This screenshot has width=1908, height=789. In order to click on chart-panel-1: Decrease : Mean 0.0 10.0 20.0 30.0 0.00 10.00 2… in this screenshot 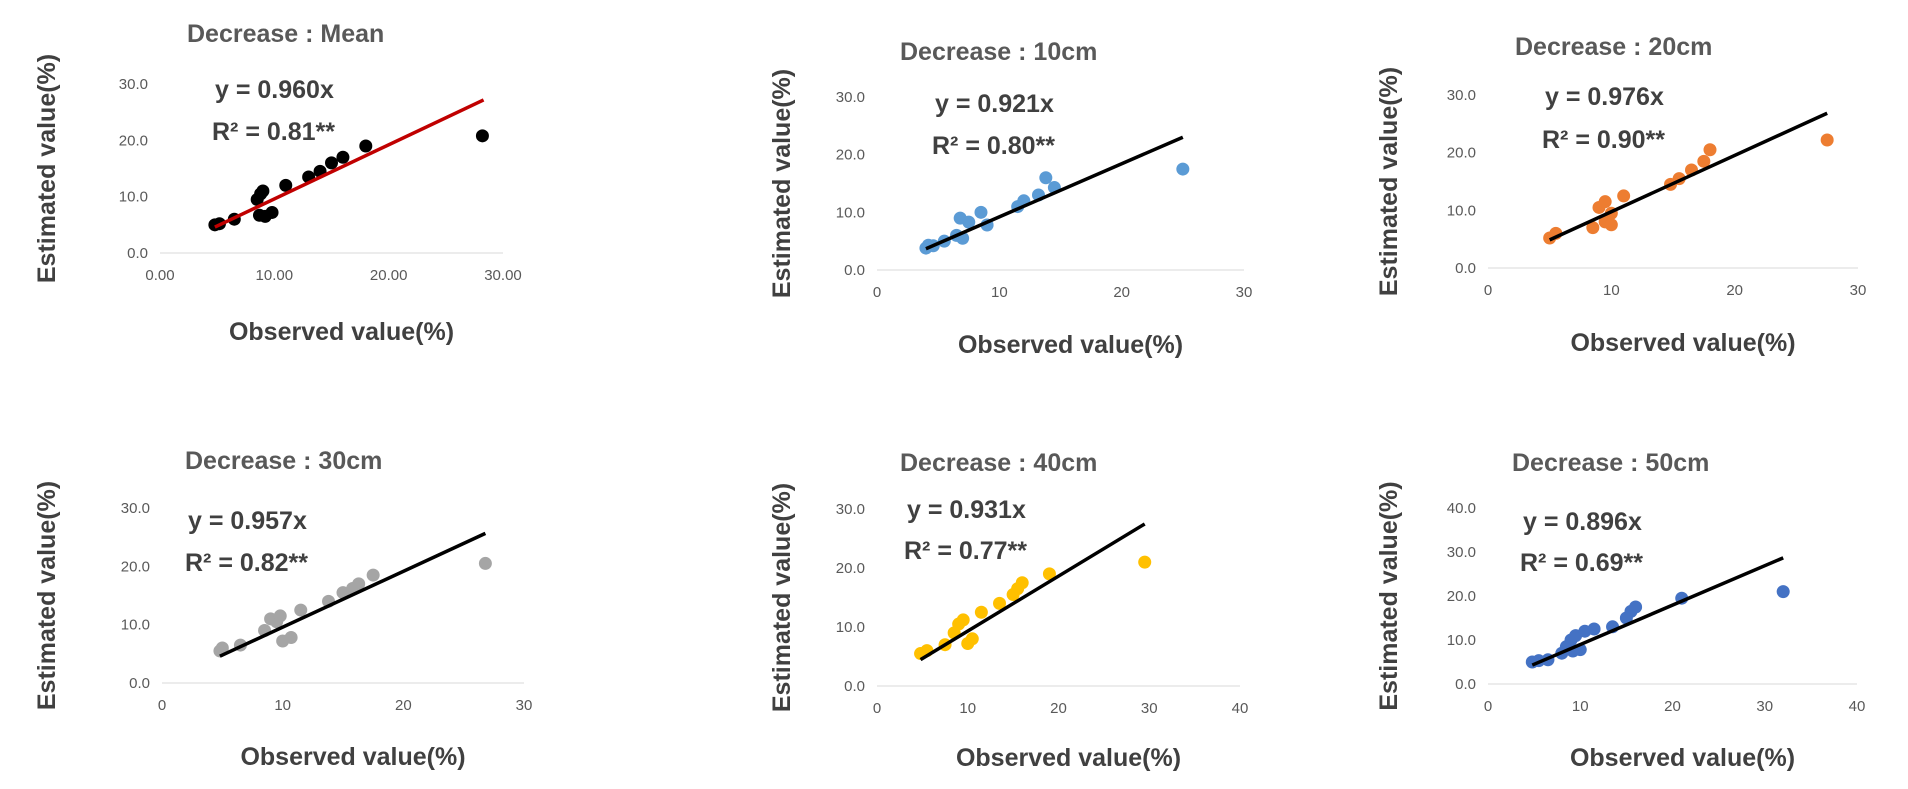, I will do `click(277, 183)`.